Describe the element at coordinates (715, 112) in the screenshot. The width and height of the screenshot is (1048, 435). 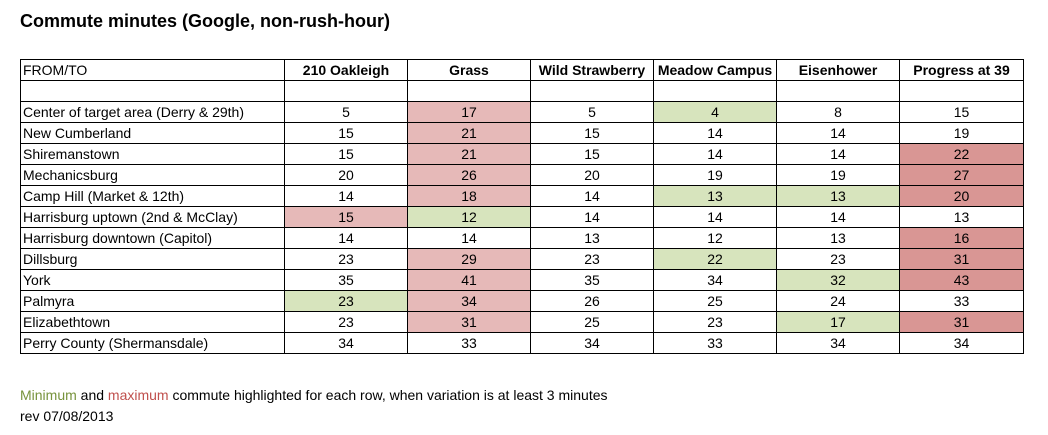
I see `table-cell: 4` at that location.